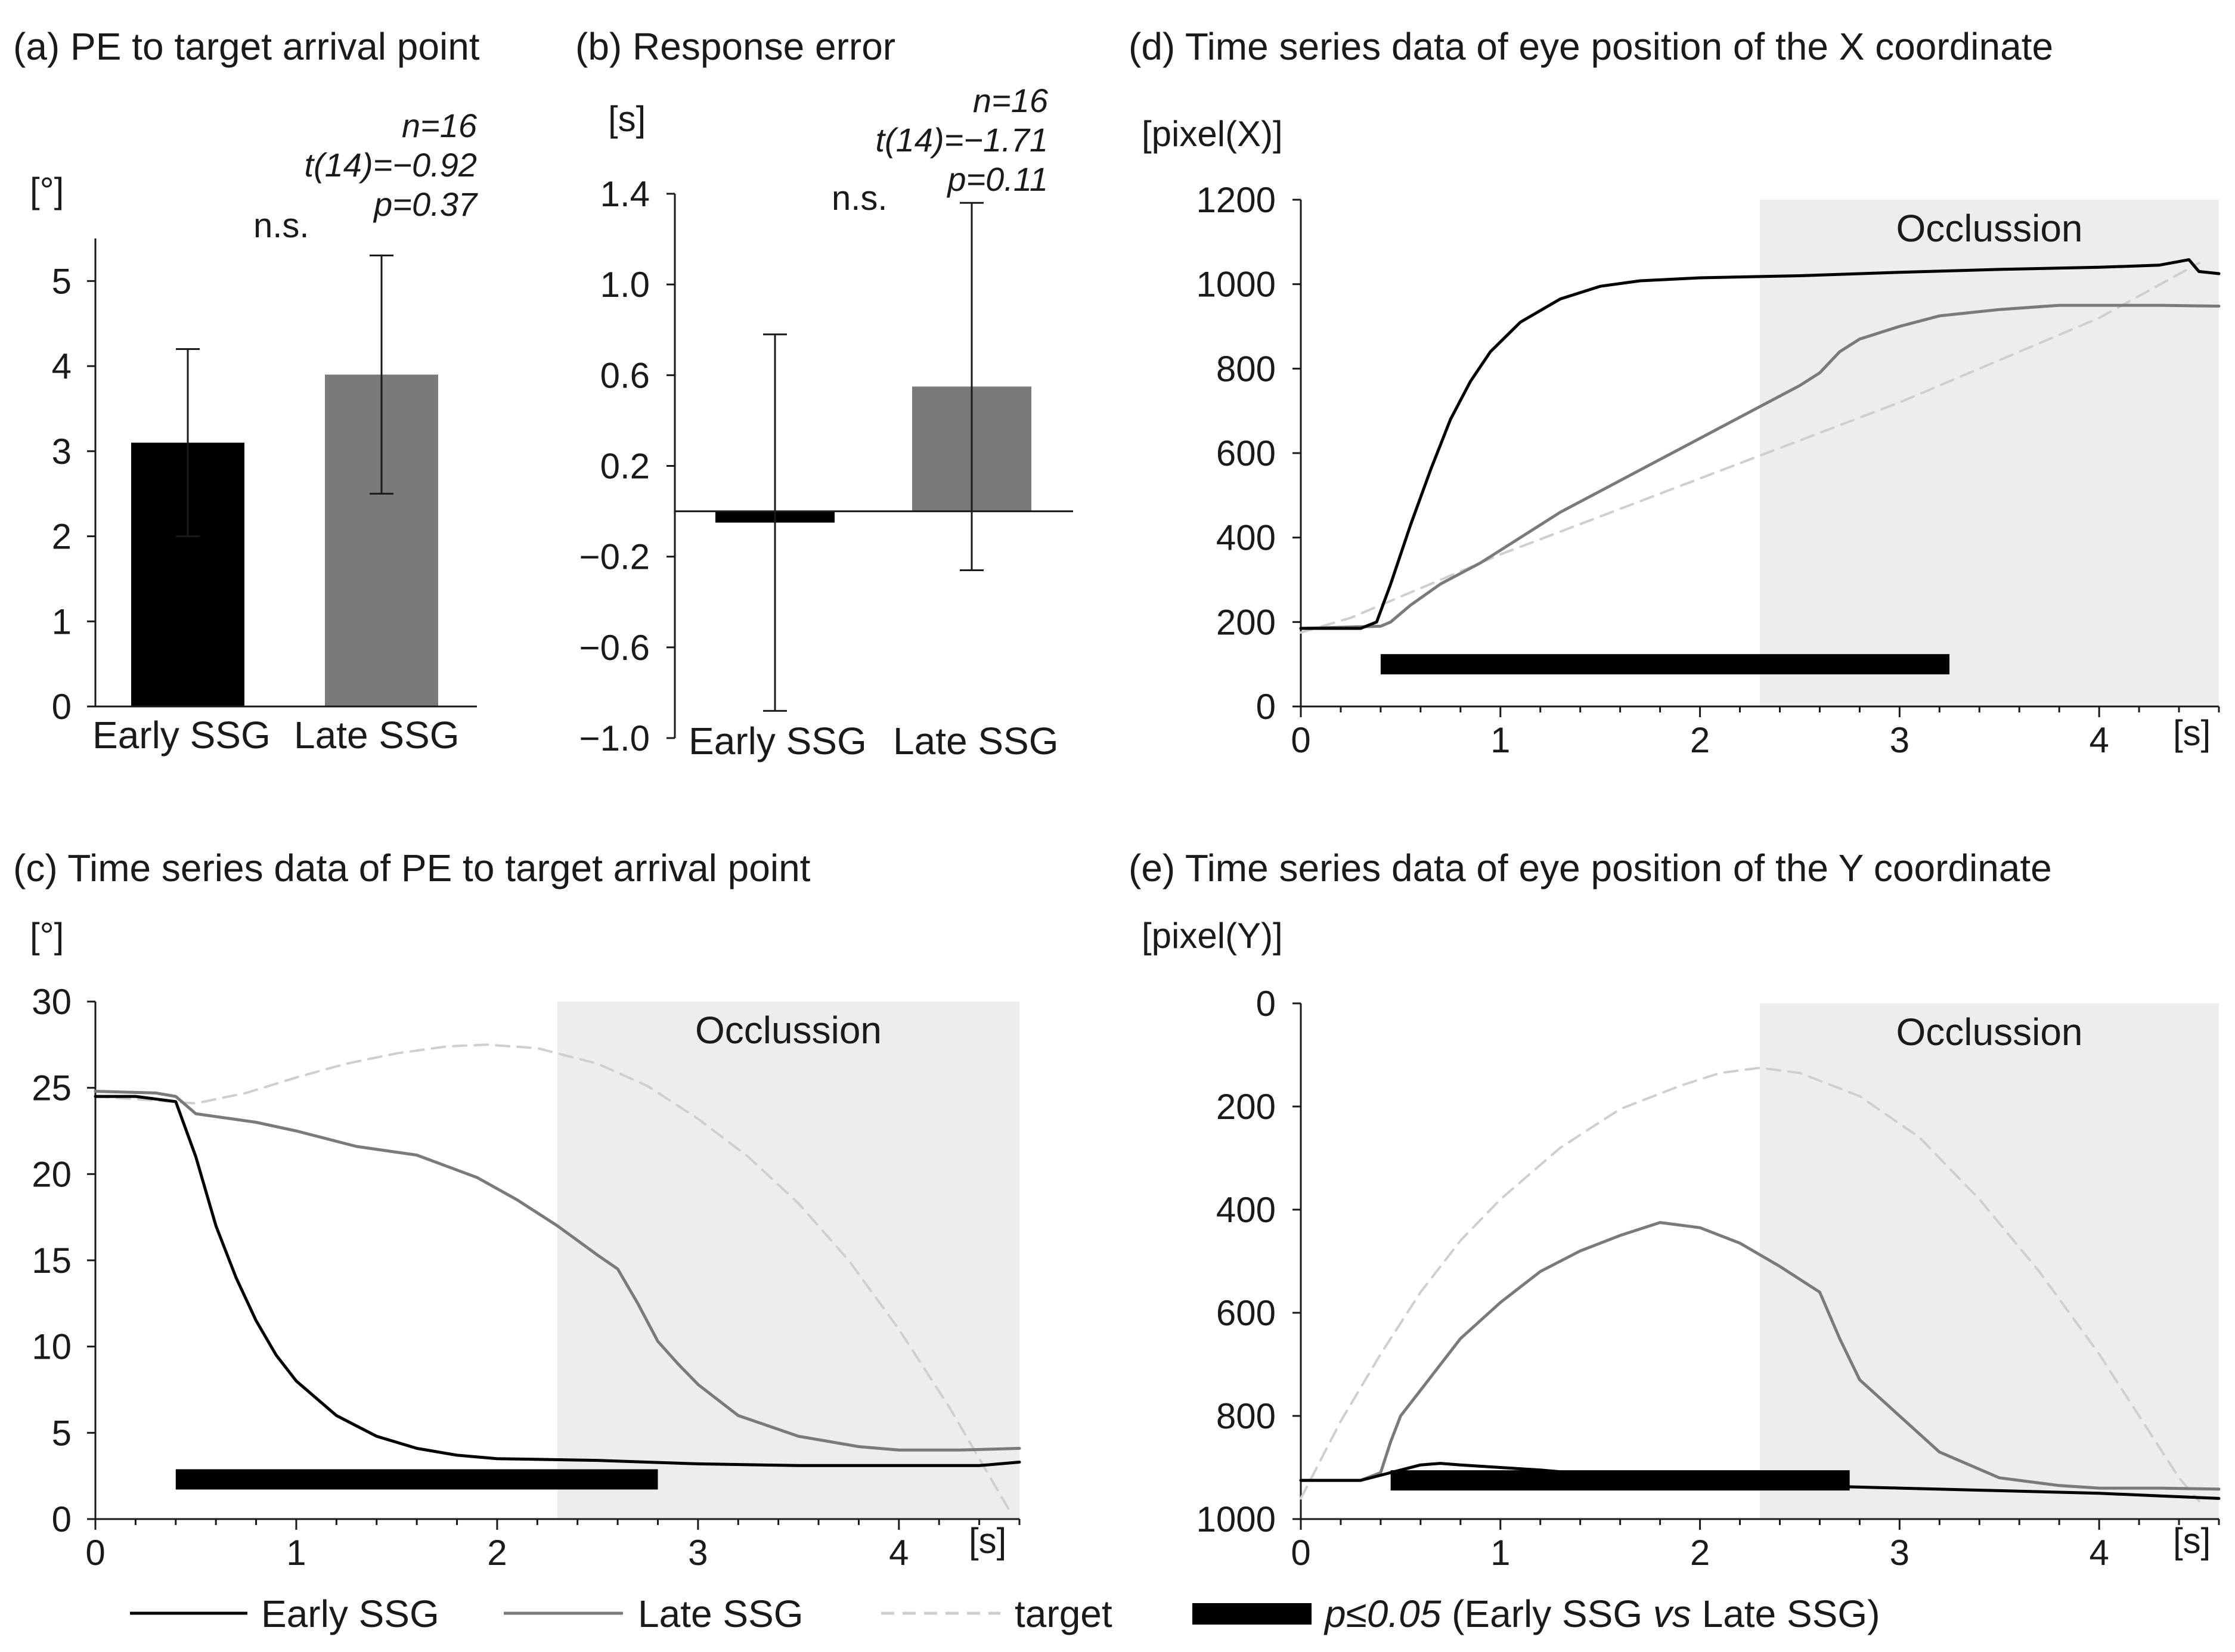 The image size is (2235, 1652). I want to click on panel-d-x-tick-label: 0, so click(1300, 740).